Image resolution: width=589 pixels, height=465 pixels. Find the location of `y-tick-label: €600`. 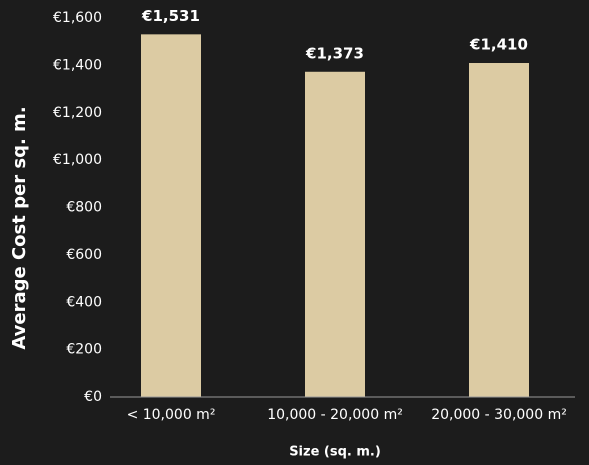

y-tick-label: €600 is located at coordinates (84, 255).